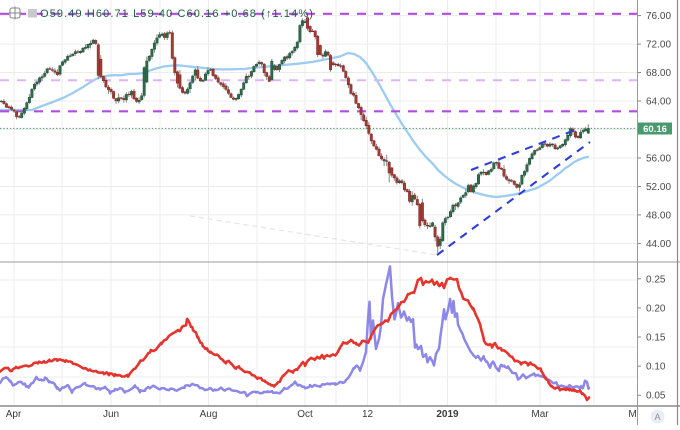 This screenshot has height=430, width=680. Describe the element at coordinates (658, 102) in the screenshot. I see `svg-text: 64.00` at that location.